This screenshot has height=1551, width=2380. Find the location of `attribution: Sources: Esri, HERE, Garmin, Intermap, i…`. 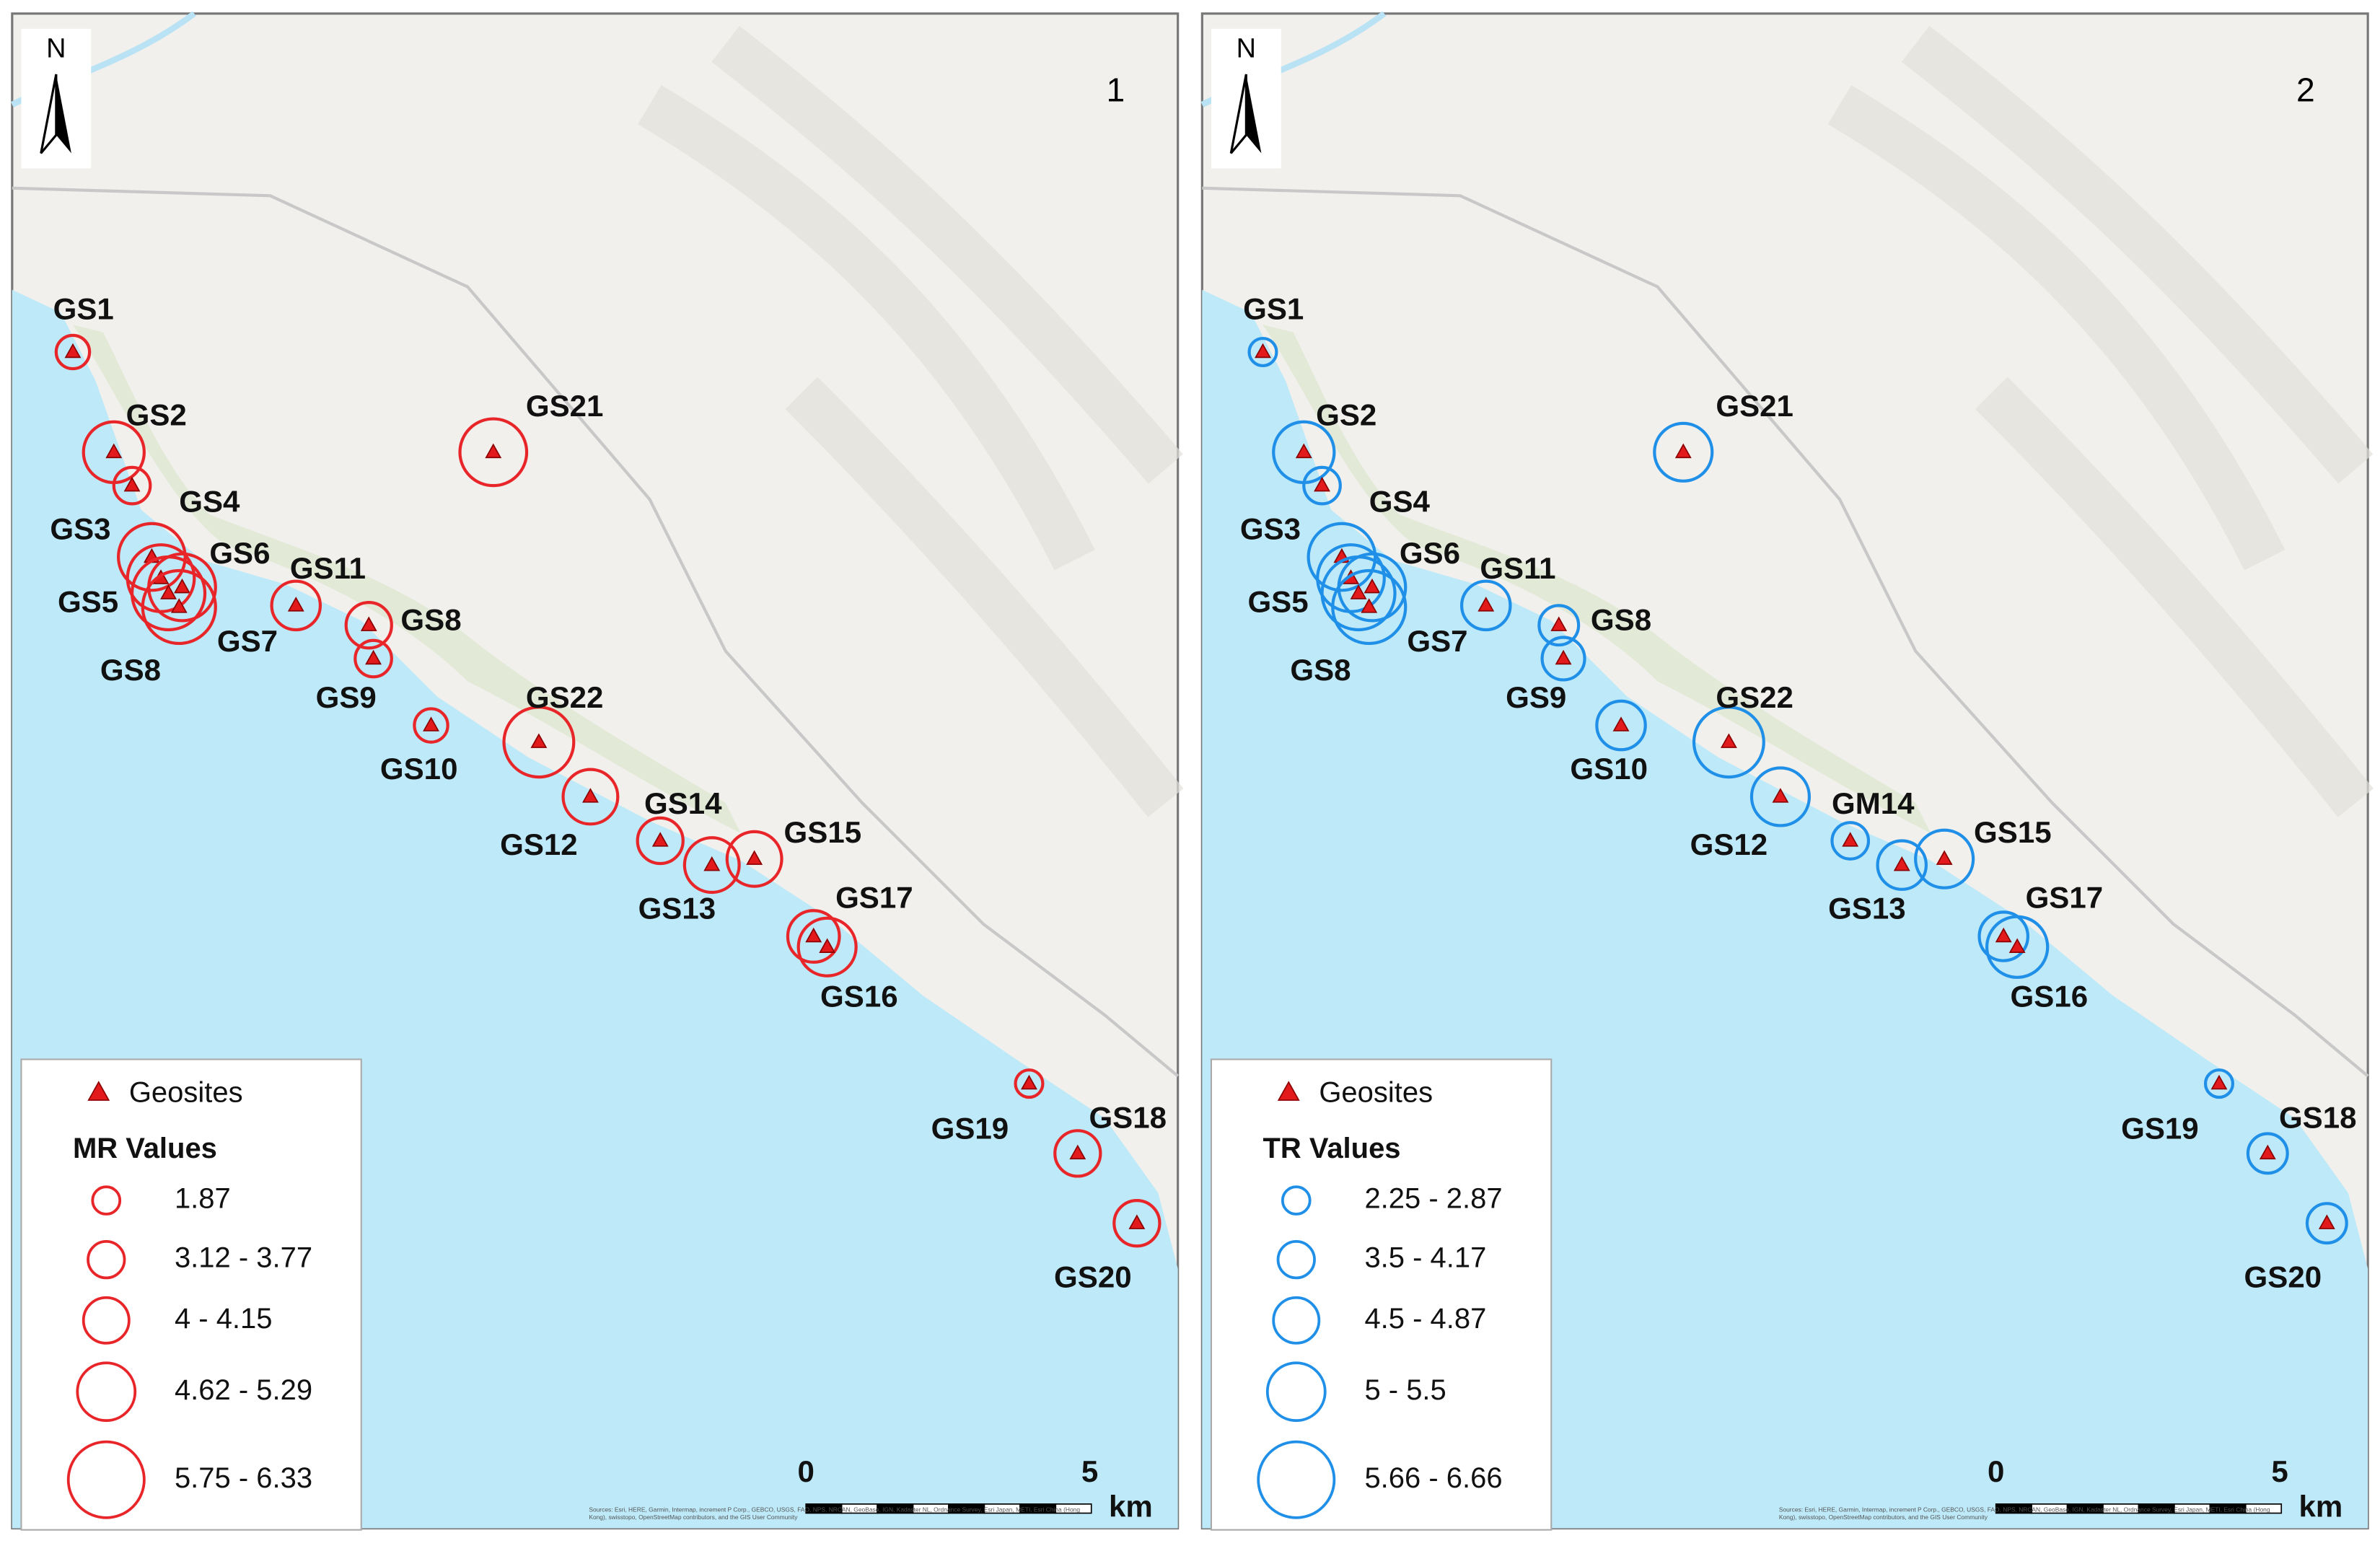

attribution: Sources: Esri, HERE, Garmin, Intermap, i… is located at coordinates (835, 1513).